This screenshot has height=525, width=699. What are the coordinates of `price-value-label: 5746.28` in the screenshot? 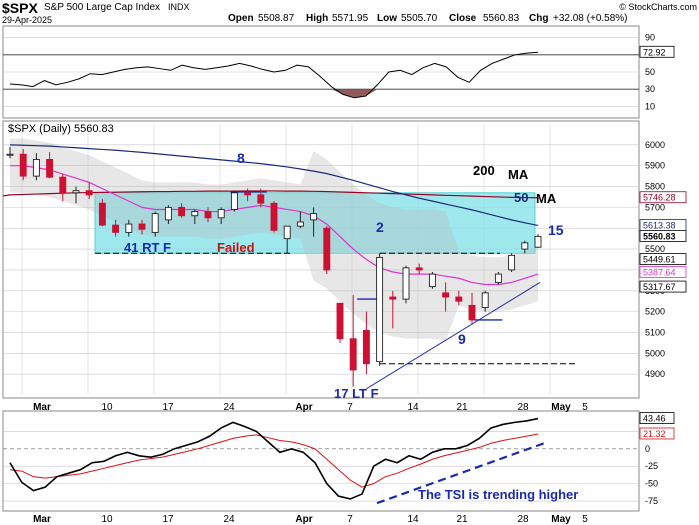 It's located at (659, 198).